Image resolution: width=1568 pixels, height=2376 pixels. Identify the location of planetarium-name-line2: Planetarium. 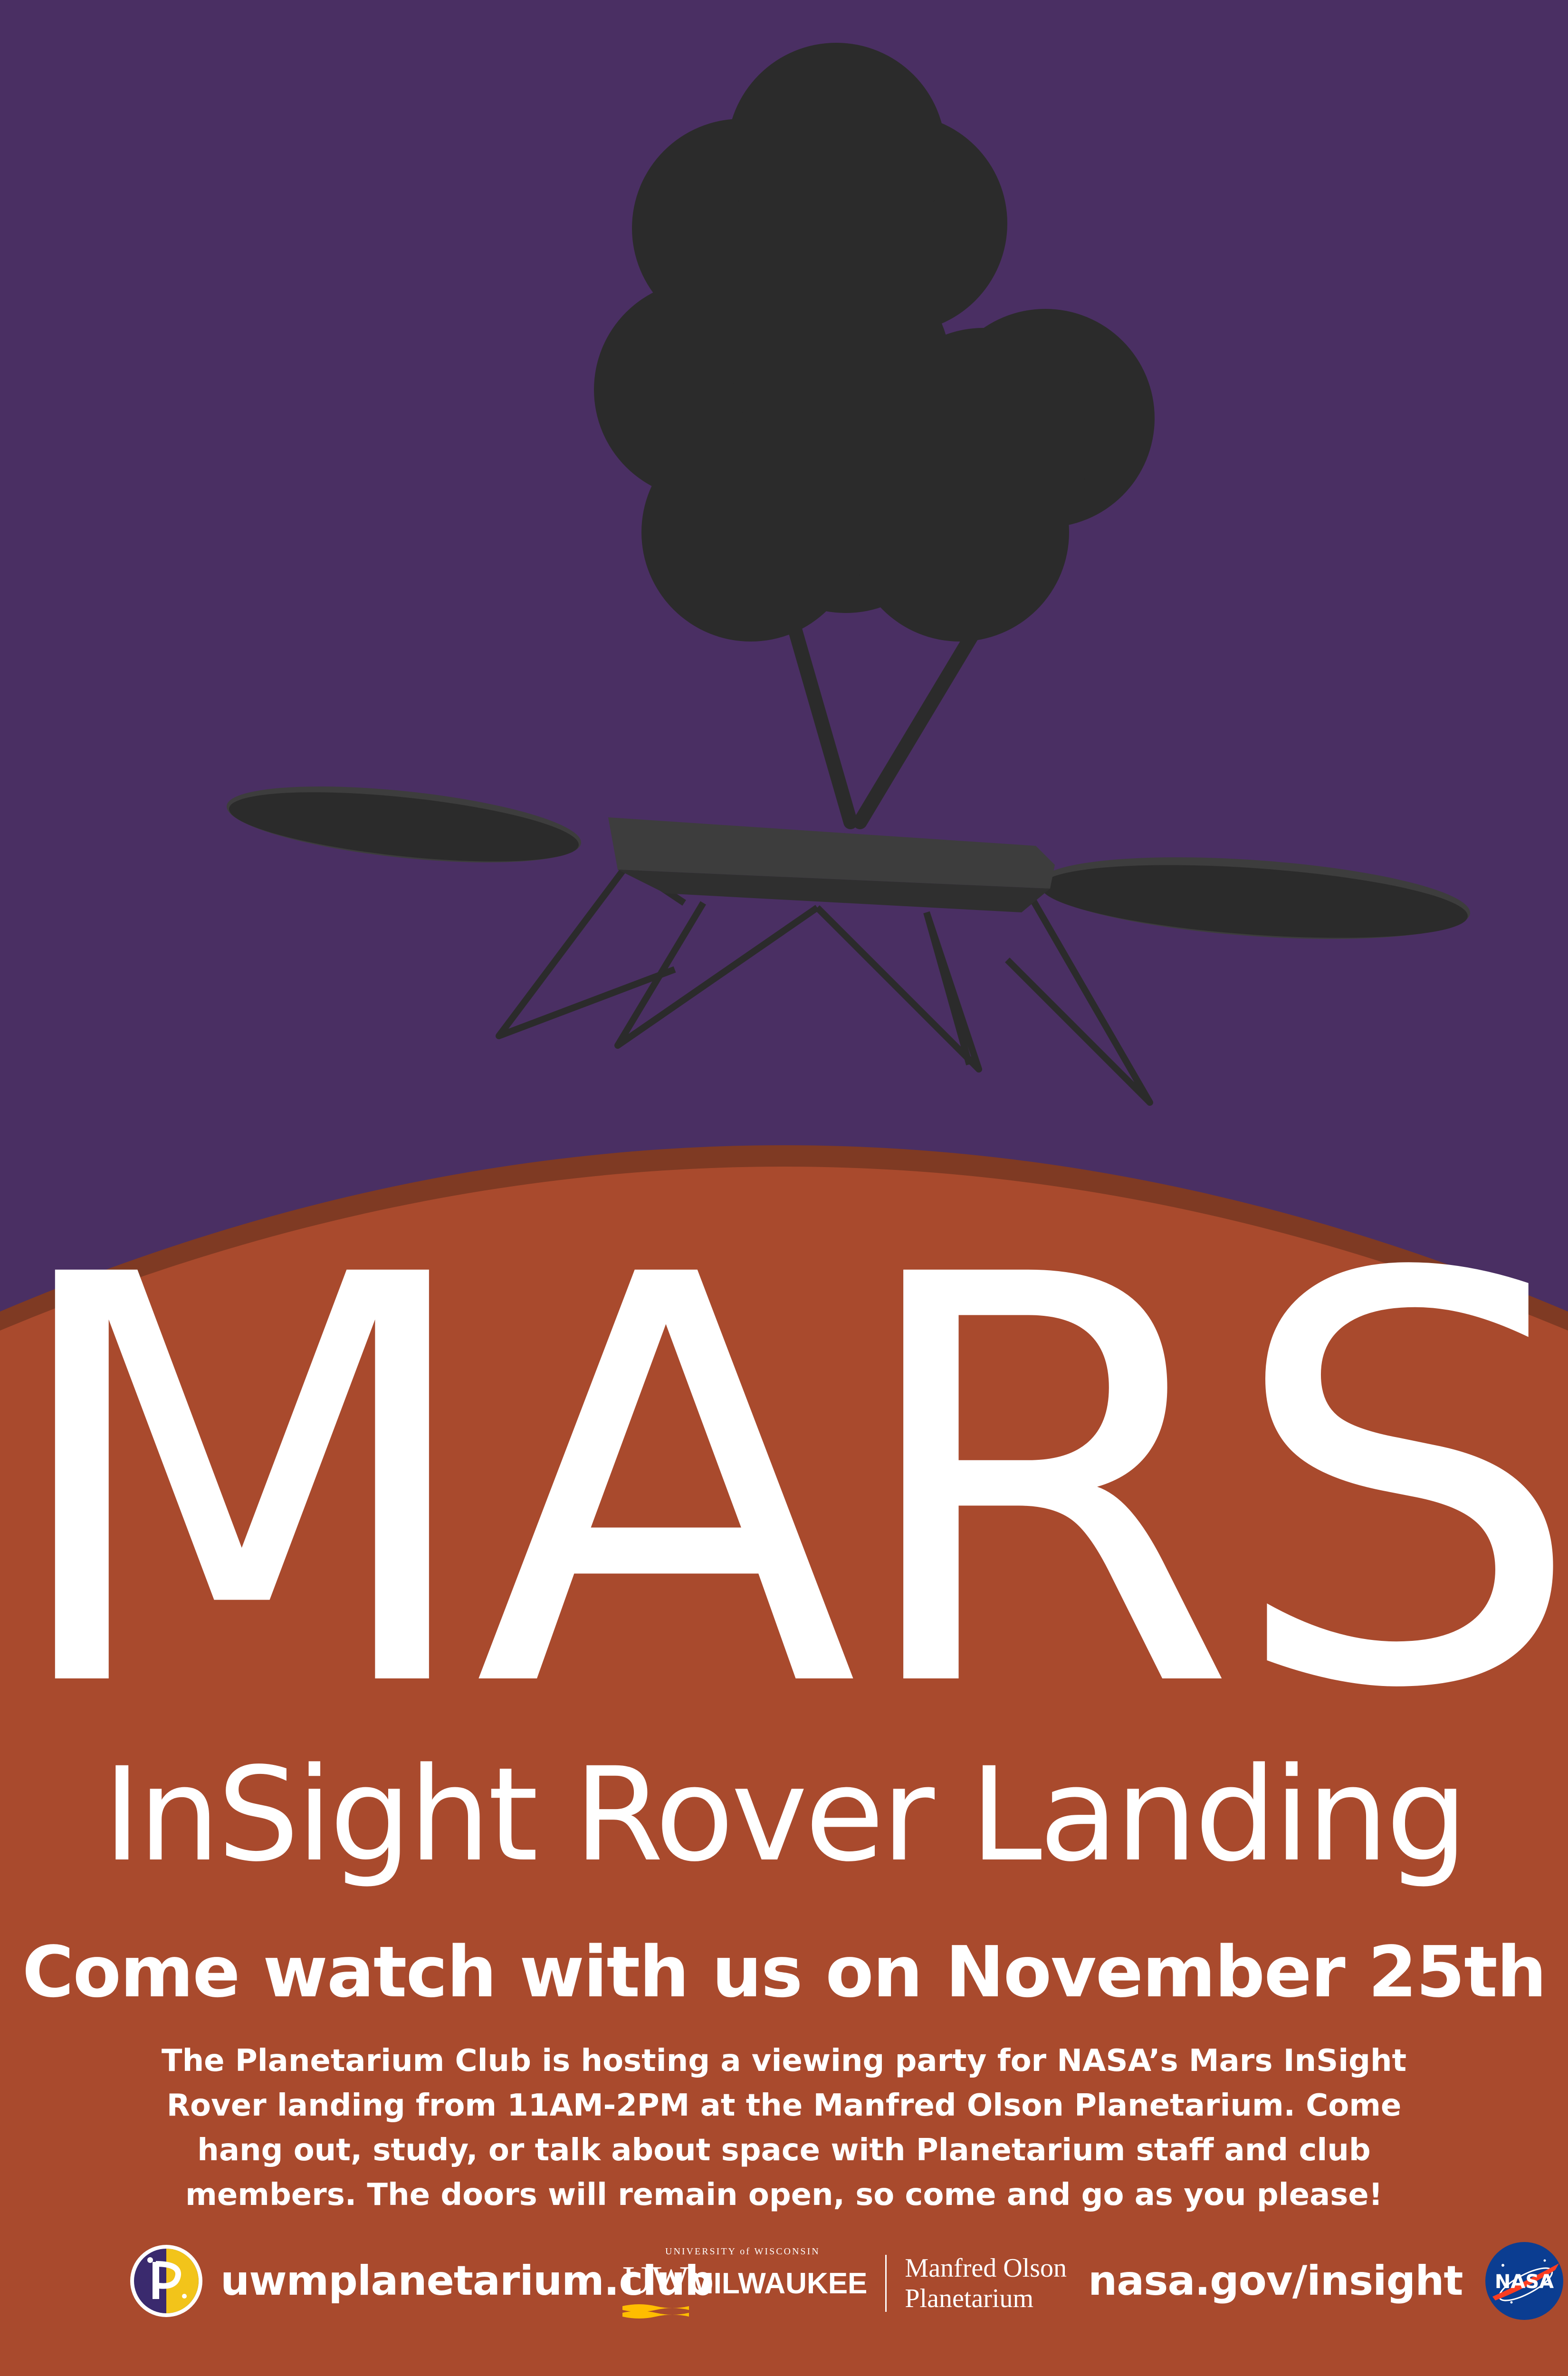
(969, 2298).